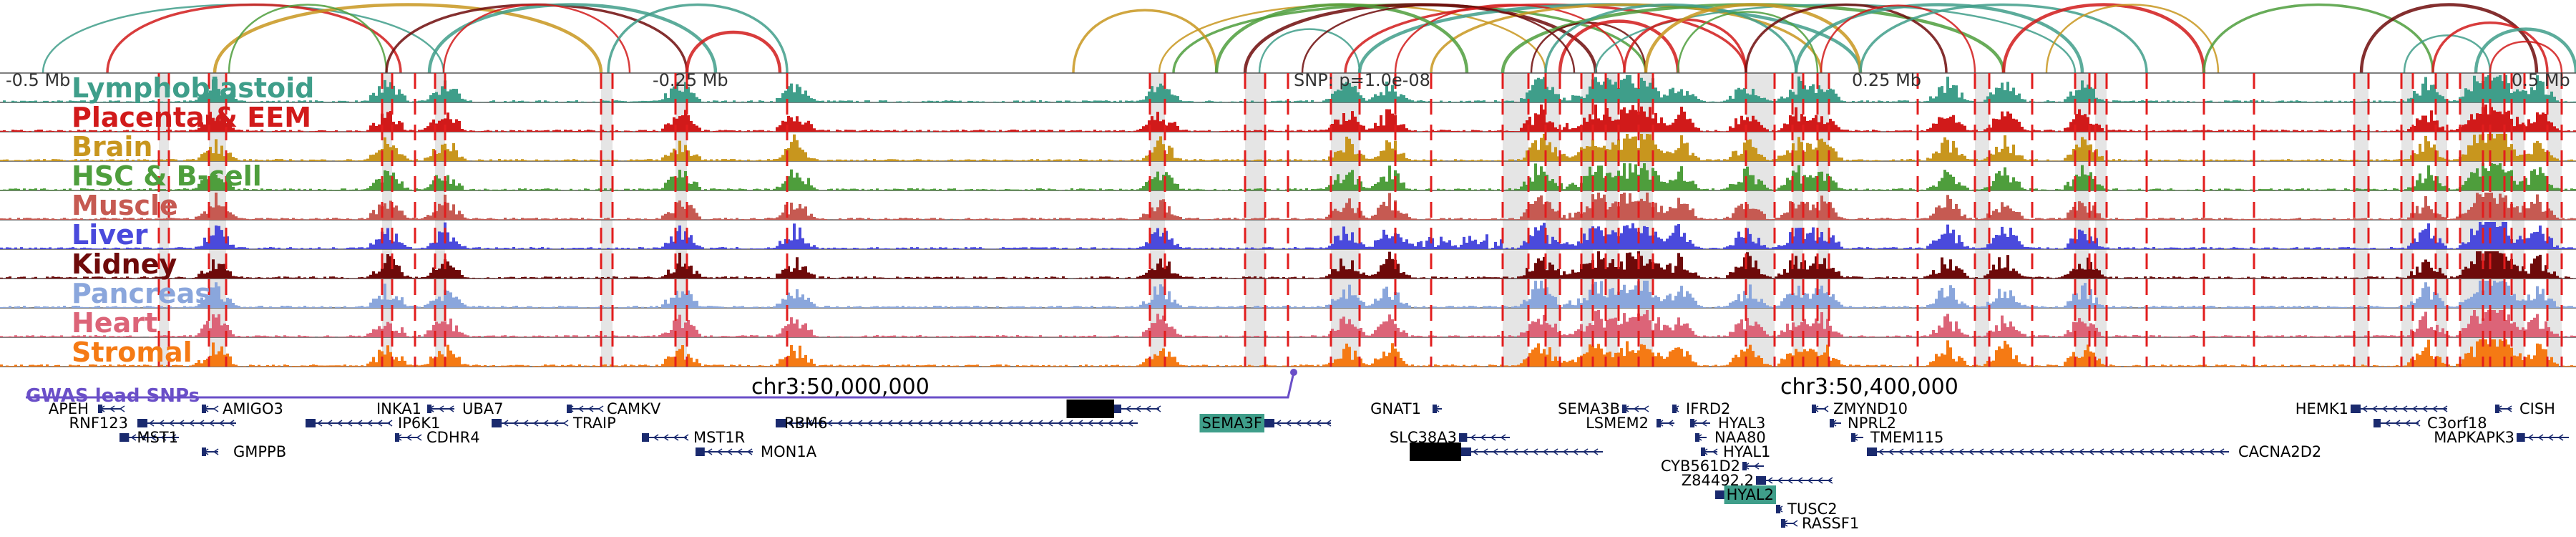  I want to click on gene-label-cish: CISH, so click(2537, 408).